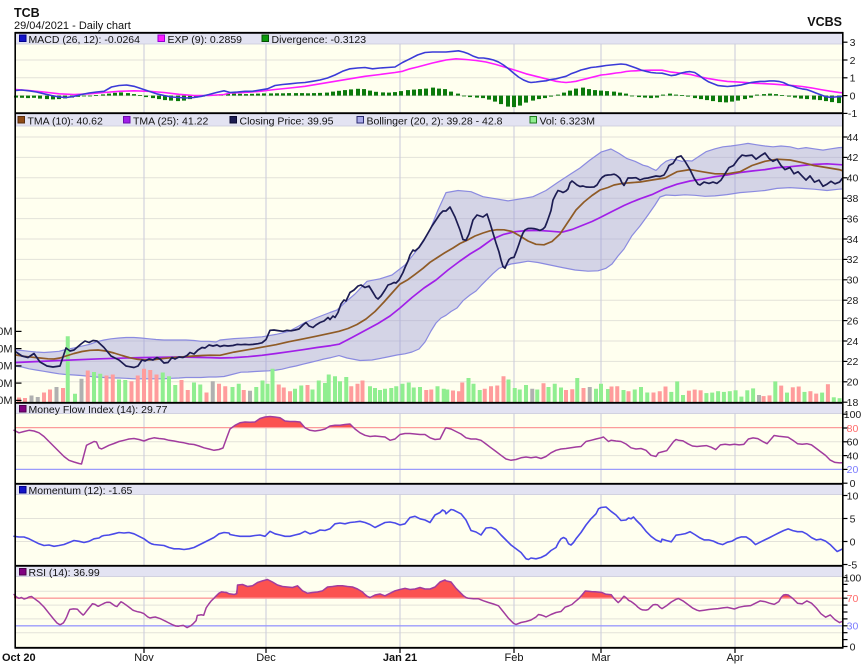 The height and width of the screenshot is (666, 864). What do you see at coordinates (65, 122) in the screenshot?
I see `svg-text: TMA (10): 40.62` at bounding box center [65, 122].